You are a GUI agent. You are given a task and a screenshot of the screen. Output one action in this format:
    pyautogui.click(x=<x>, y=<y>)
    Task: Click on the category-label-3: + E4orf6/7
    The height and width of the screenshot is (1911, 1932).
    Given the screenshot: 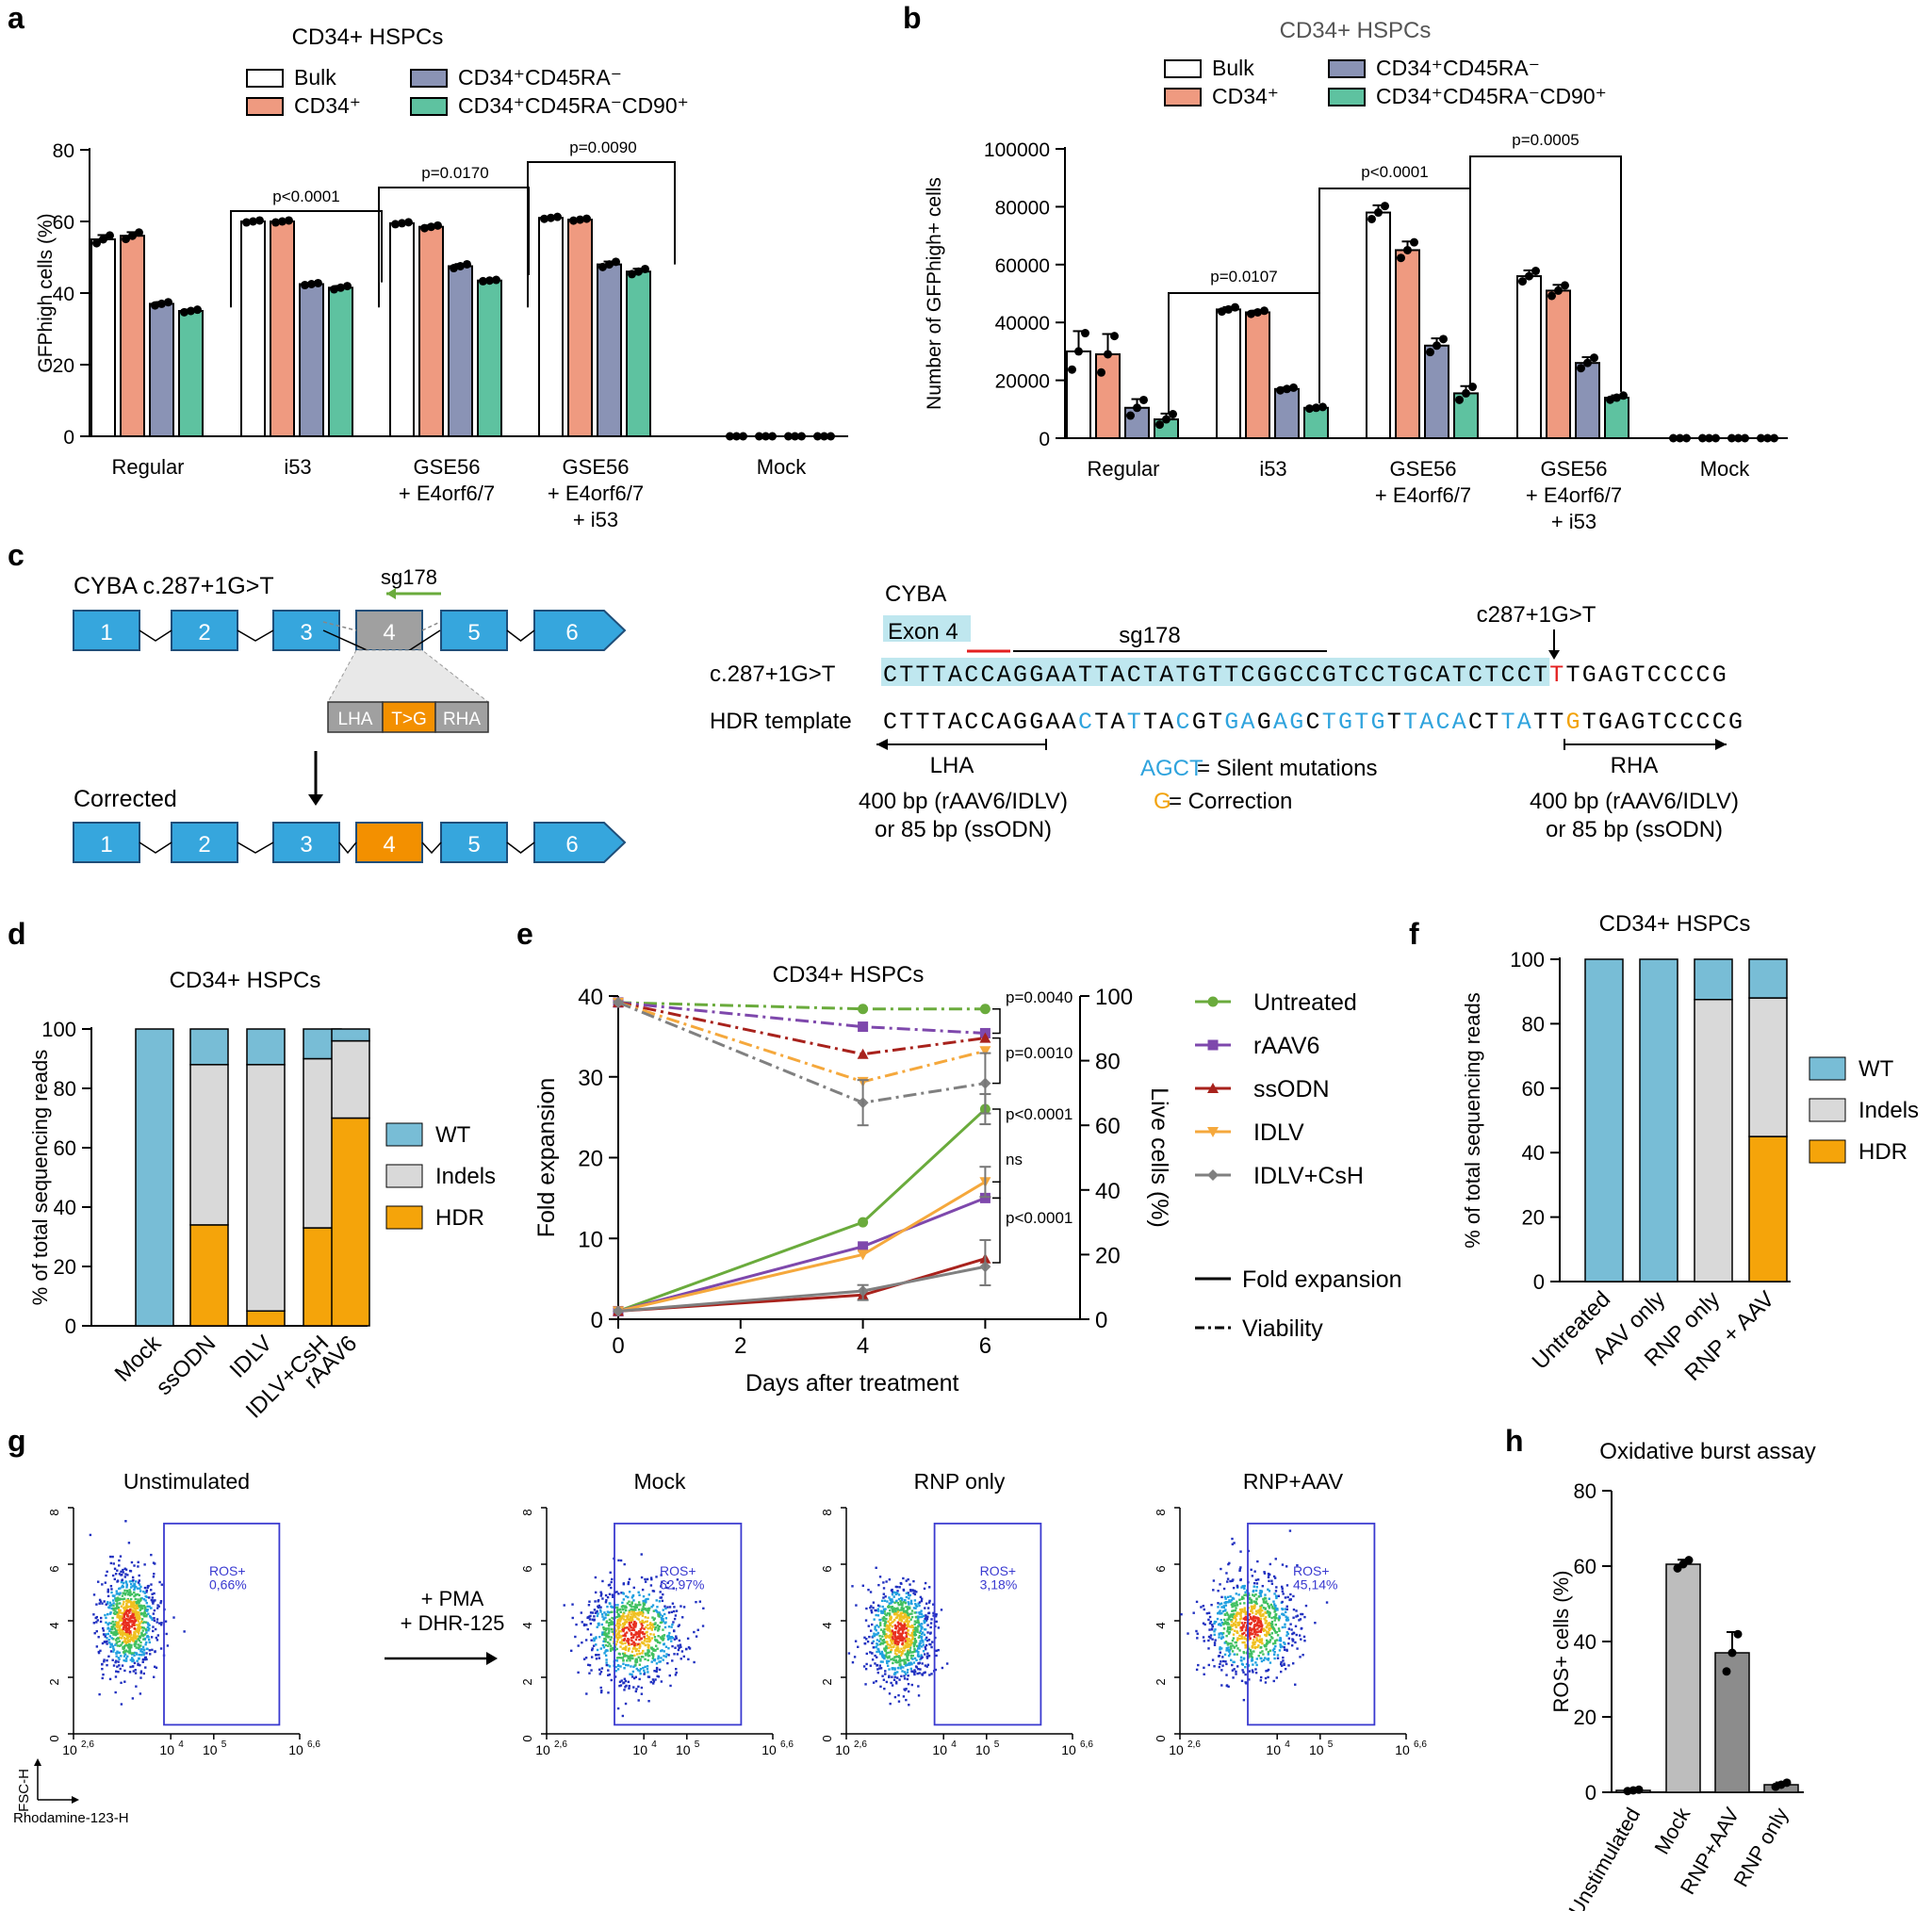 What is the action you would take?
    pyautogui.click(x=596, y=494)
    